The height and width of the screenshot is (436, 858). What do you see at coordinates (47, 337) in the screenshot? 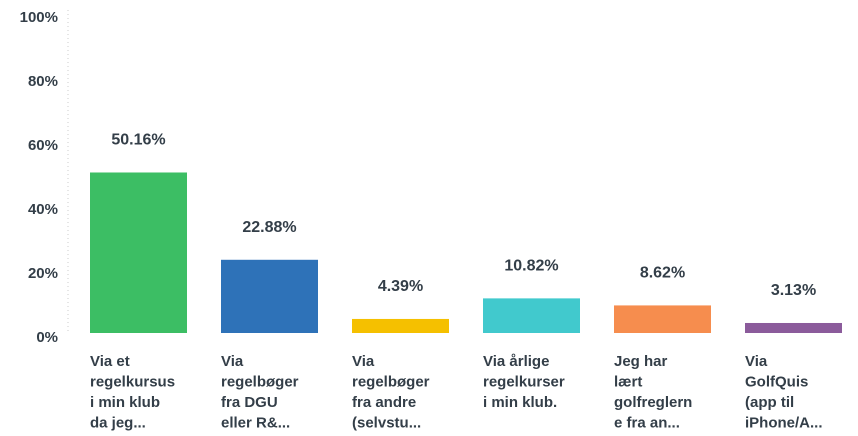
I see `y-tick-label: 0%` at bounding box center [47, 337].